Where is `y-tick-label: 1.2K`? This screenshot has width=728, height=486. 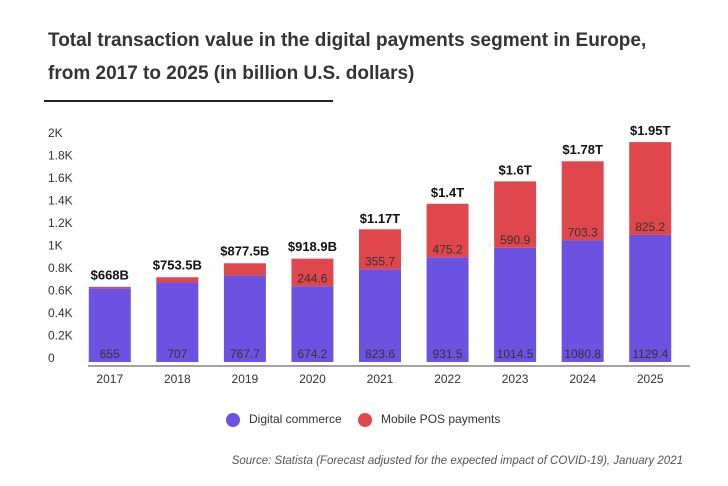
y-tick-label: 1.2K is located at coordinates (60, 223).